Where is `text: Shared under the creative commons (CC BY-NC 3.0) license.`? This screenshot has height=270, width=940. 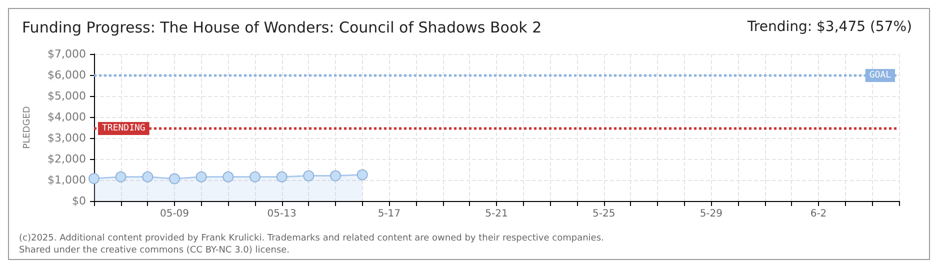
text: Shared under the creative commons (CC BY-NC 3.0) license. is located at coordinates (154, 251).